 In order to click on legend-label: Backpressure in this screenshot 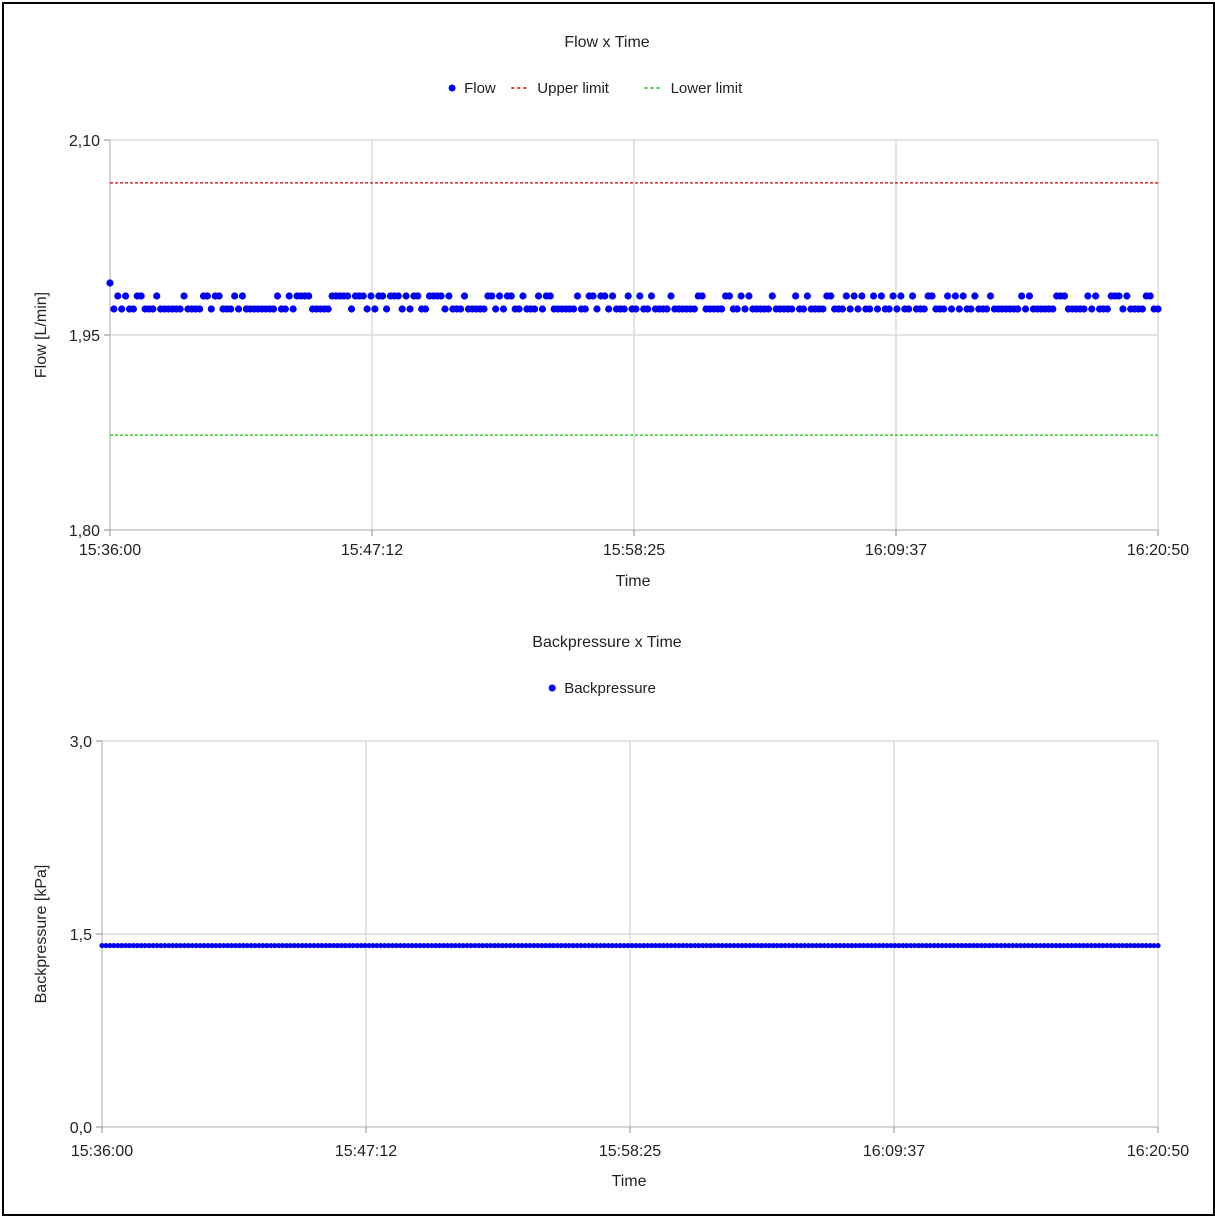, I will do `click(610, 688)`.